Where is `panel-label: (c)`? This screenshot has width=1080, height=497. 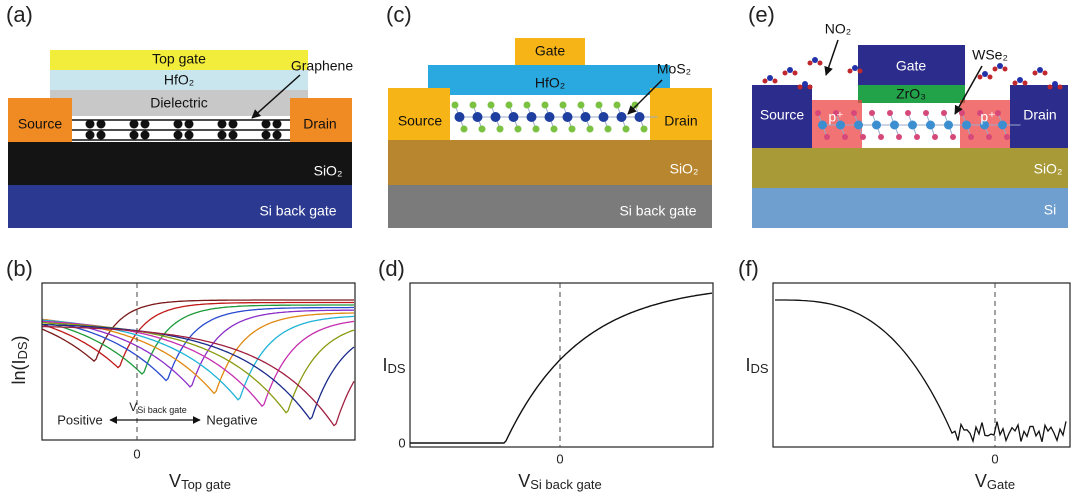 panel-label: (c) is located at coordinates (399, 14).